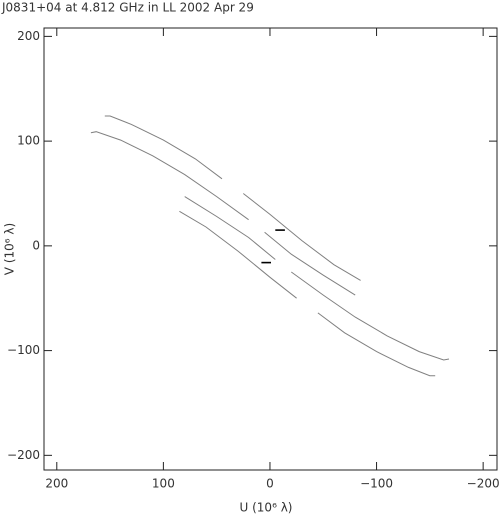  What do you see at coordinates (36, 245) in the screenshot?
I see `y-tick-label: 0` at bounding box center [36, 245].